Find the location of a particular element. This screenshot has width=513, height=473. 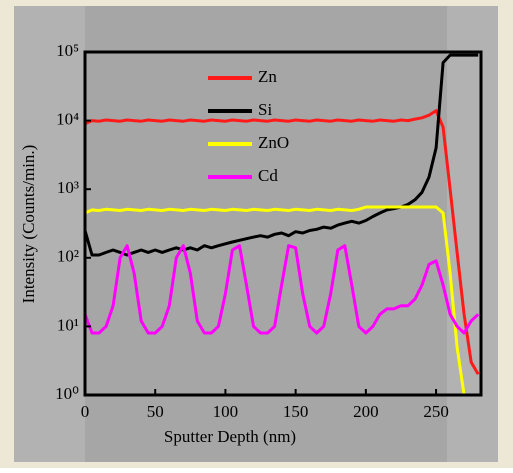

legend-label: Zn is located at coordinates (267, 76).